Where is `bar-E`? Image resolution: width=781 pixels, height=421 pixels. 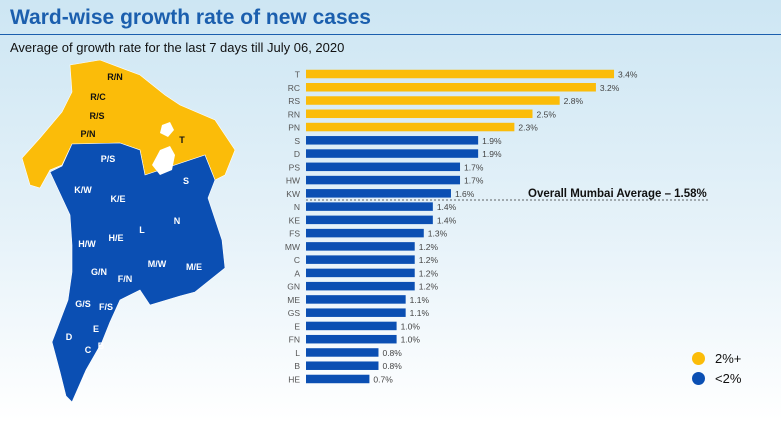 bar-E is located at coordinates (351, 326).